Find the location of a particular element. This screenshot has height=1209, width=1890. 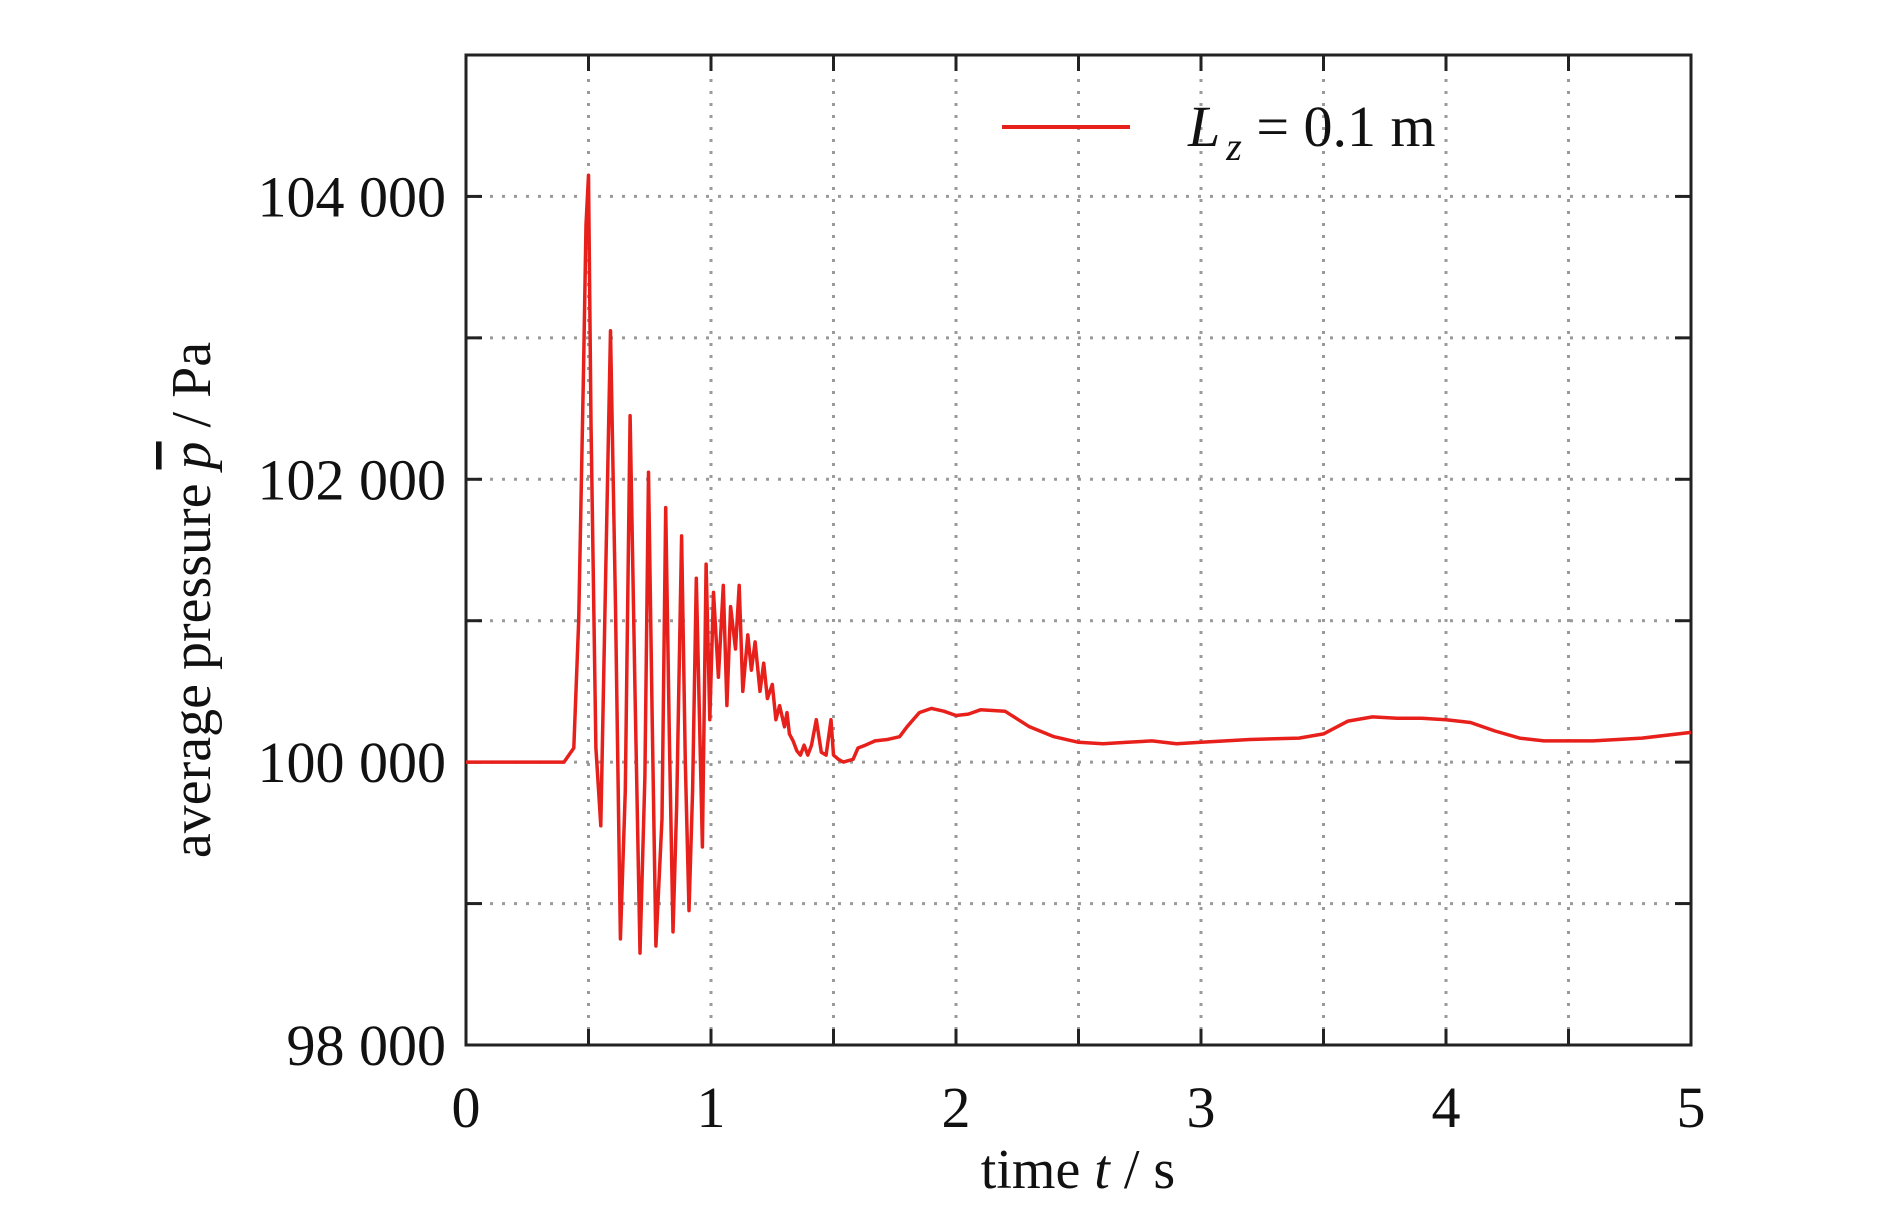

y-tick-labels: 98 000 100 000 102 000 104 000 is located at coordinates (352, 621).